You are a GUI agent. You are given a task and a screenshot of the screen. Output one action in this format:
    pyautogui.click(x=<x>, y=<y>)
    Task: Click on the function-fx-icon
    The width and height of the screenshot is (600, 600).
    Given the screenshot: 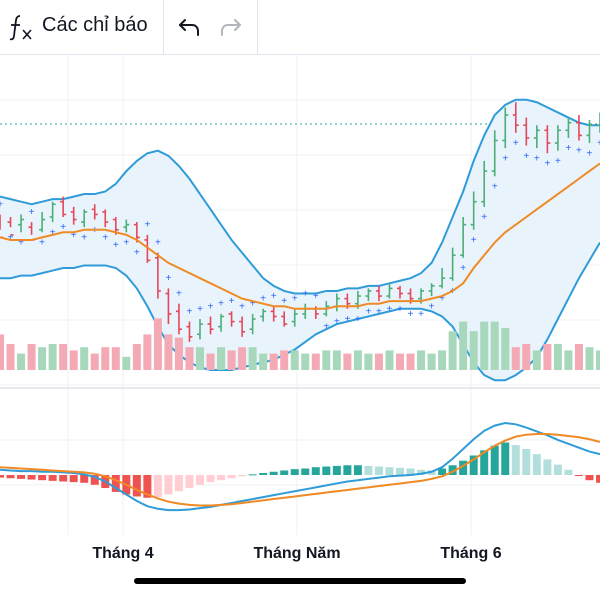 What is the action you would take?
    pyautogui.click(x=20, y=28)
    